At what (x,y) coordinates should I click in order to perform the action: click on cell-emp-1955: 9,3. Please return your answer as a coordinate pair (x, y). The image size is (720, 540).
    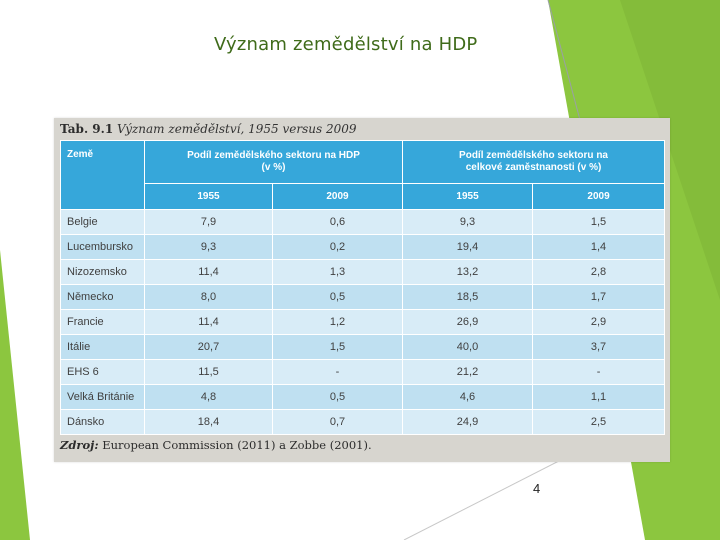
    Looking at the image, I should click on (468, 222).